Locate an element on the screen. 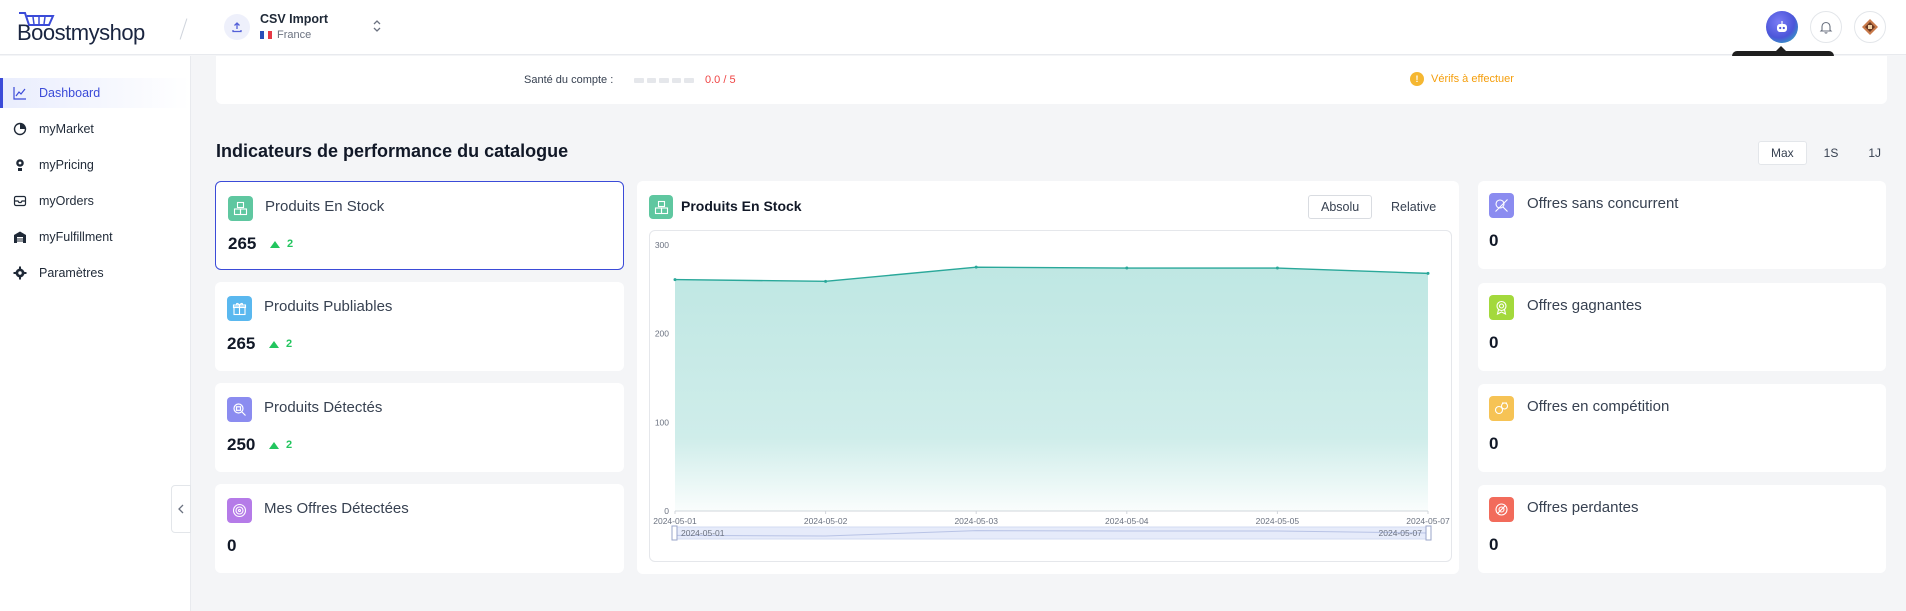 The height and width of the screenshot is (611, 1906). zoom-start-label: 2024-05-01 is located at coordinates (703, 533).